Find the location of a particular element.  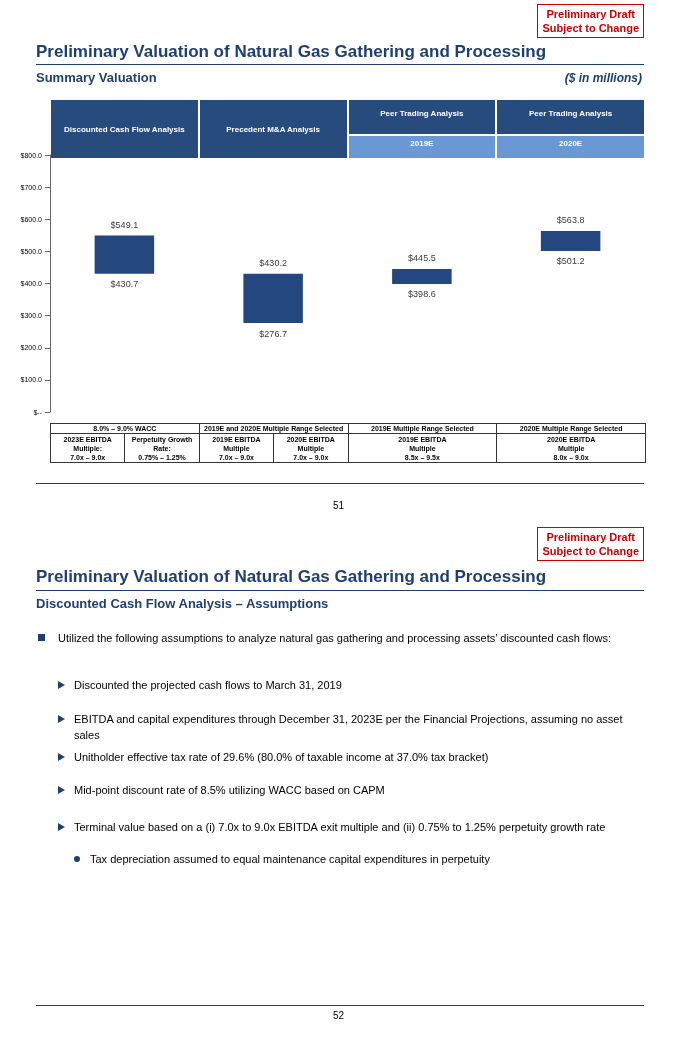

chart-subtitle: Summary Valuation is located at coordinates (96, 77).